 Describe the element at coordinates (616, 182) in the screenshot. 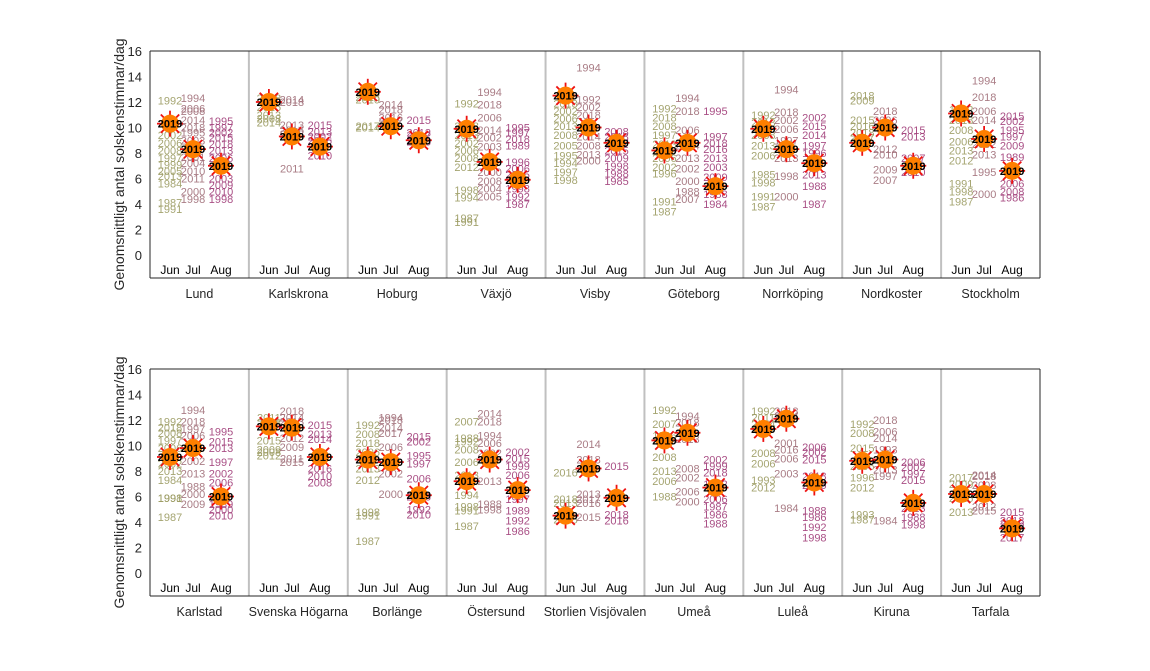

I see `year-label: 1985` at that location.